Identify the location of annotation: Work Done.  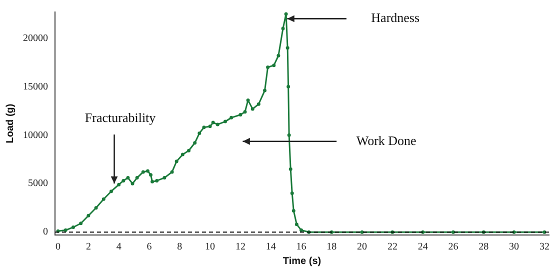
(386, 140).